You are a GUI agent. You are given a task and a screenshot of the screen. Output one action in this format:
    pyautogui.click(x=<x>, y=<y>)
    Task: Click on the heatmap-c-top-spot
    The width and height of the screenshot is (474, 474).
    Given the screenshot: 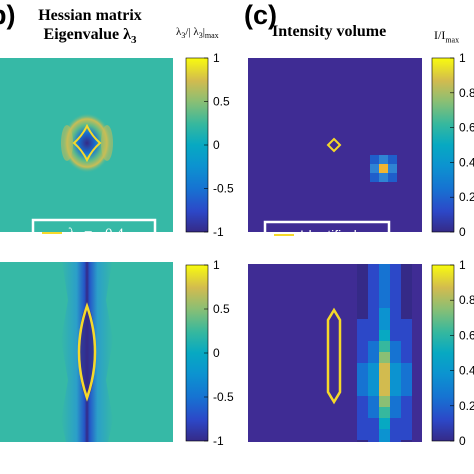 What is the action you would take?
    pyautogui.click(x=383, y=168)
    